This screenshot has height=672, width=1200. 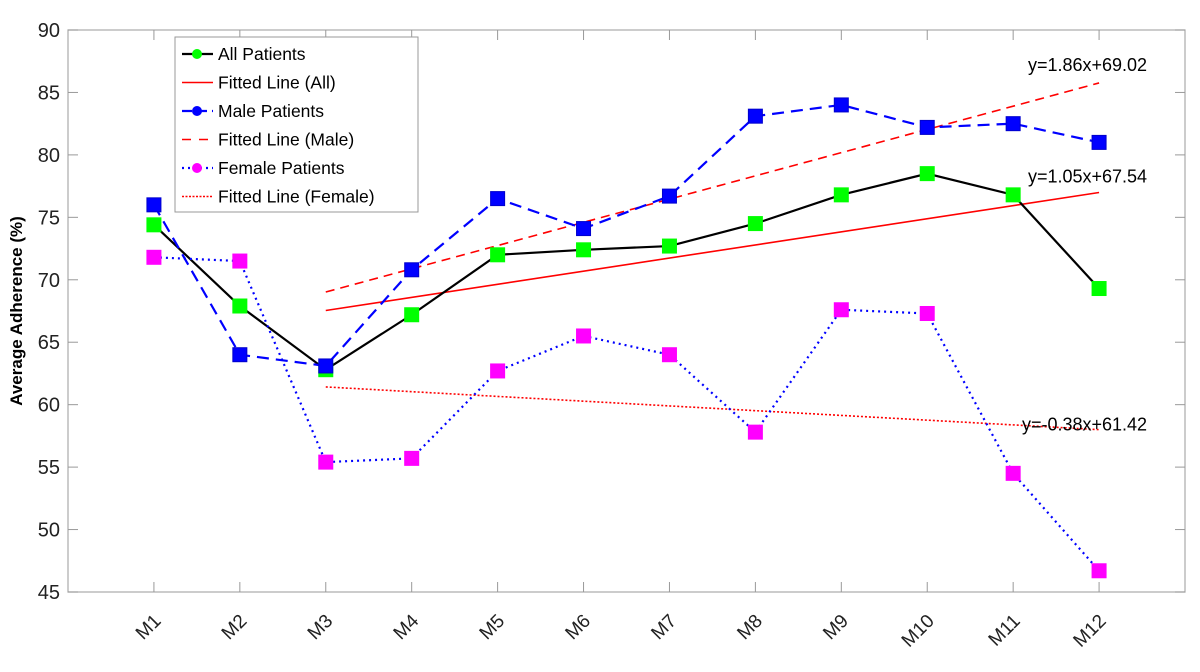 What do you see at coordinates (49, 343) in the screenshot?
I see `y-tick-label: 65` at bounding box center [49, 343].